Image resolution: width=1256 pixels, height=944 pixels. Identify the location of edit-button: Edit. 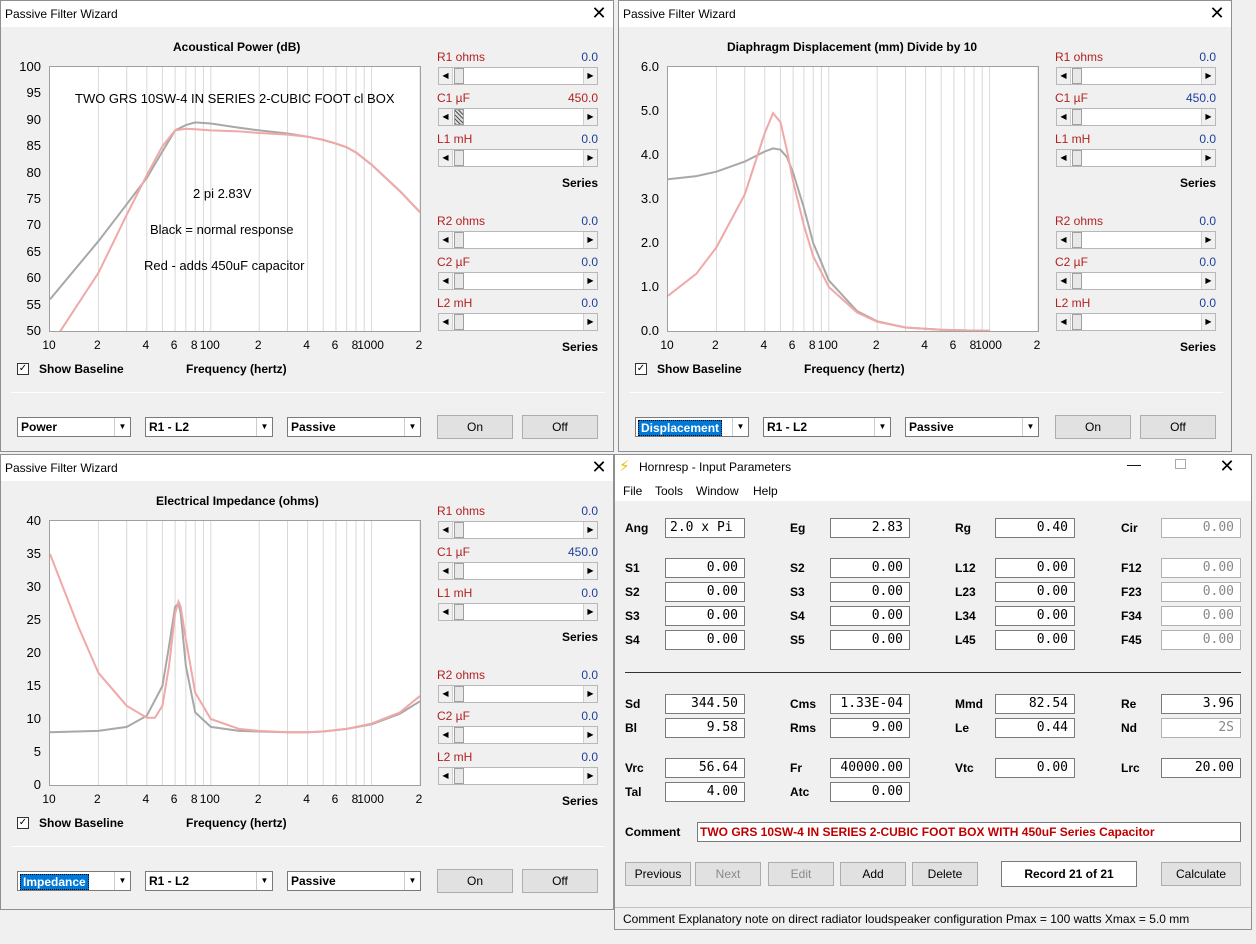
(801, 874).